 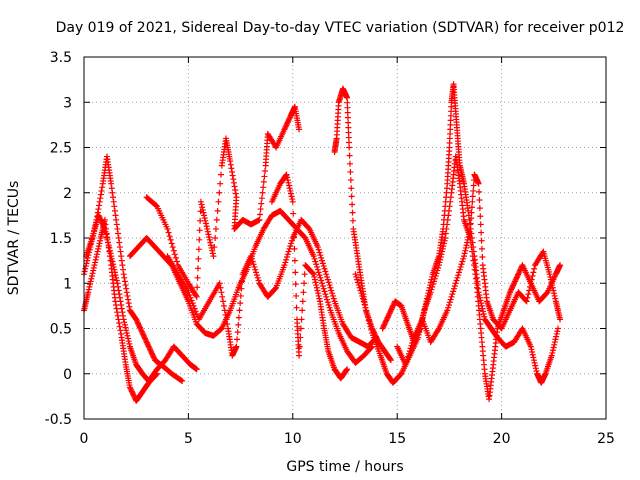 I want to click on y-tick-label: -0.5, so click(x=58, y=420).